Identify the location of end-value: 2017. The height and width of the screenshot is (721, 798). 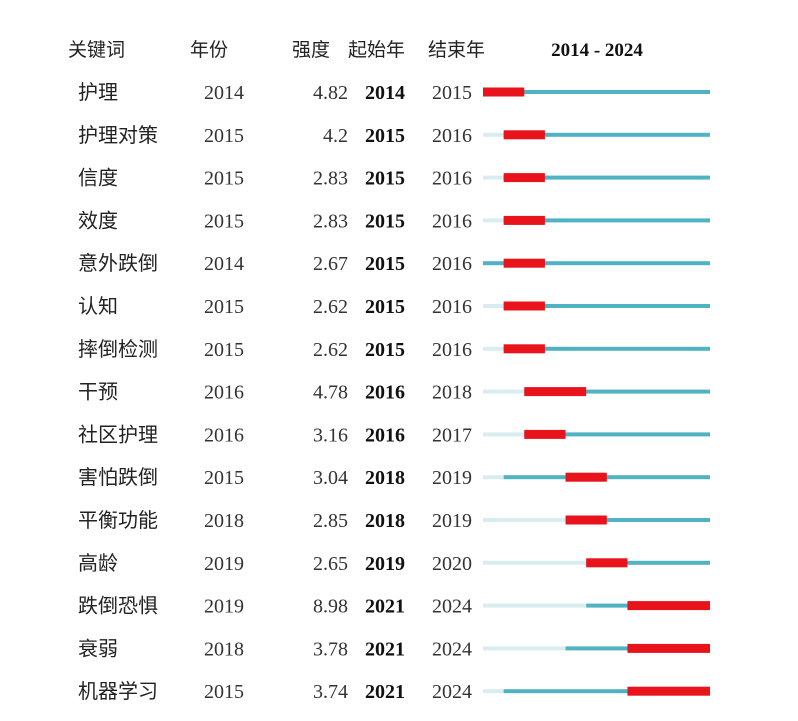
(452, 435).